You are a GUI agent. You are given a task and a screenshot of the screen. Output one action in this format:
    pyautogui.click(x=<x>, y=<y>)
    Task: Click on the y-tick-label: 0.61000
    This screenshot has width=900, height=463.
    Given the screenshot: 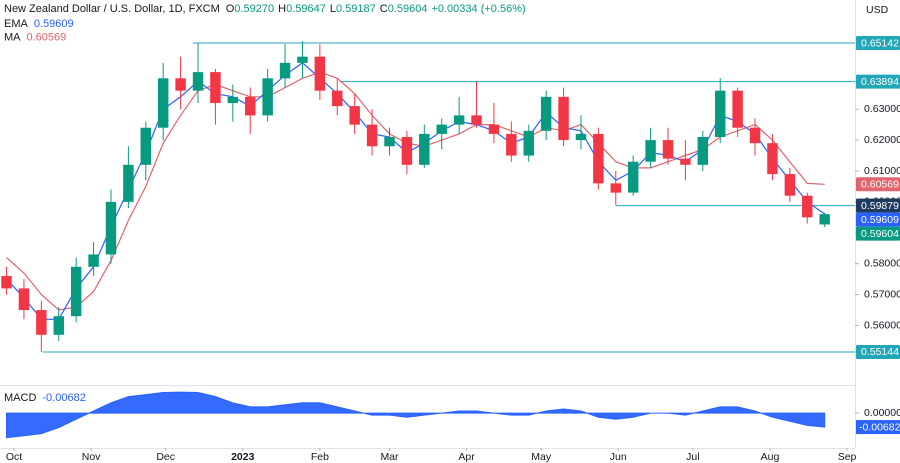 What is the action you would take?
    pyautogui.click(x=882, y=171)
    